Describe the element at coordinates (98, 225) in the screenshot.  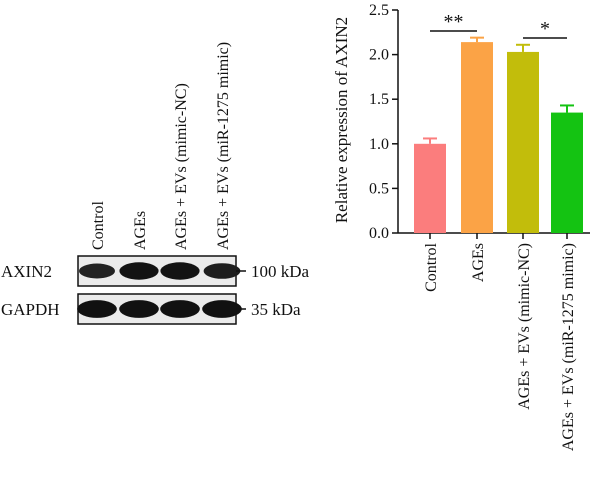
I see `lane-label: Control` at that location.